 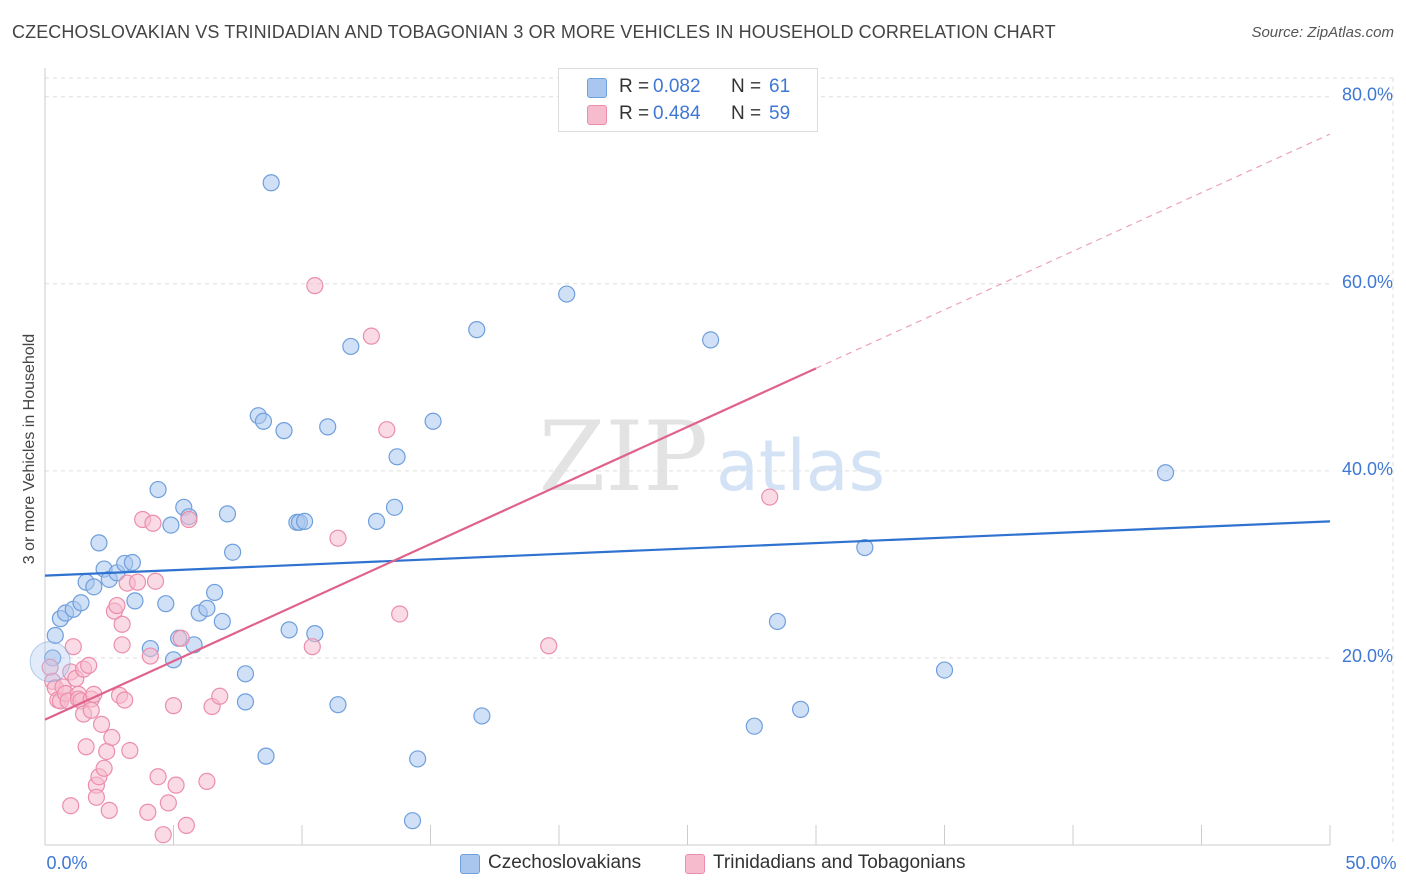 What do you see at coordinates (597, 115) in the screenshot?
I see `legend-swatch-pink` at bounding box center [597, 115].